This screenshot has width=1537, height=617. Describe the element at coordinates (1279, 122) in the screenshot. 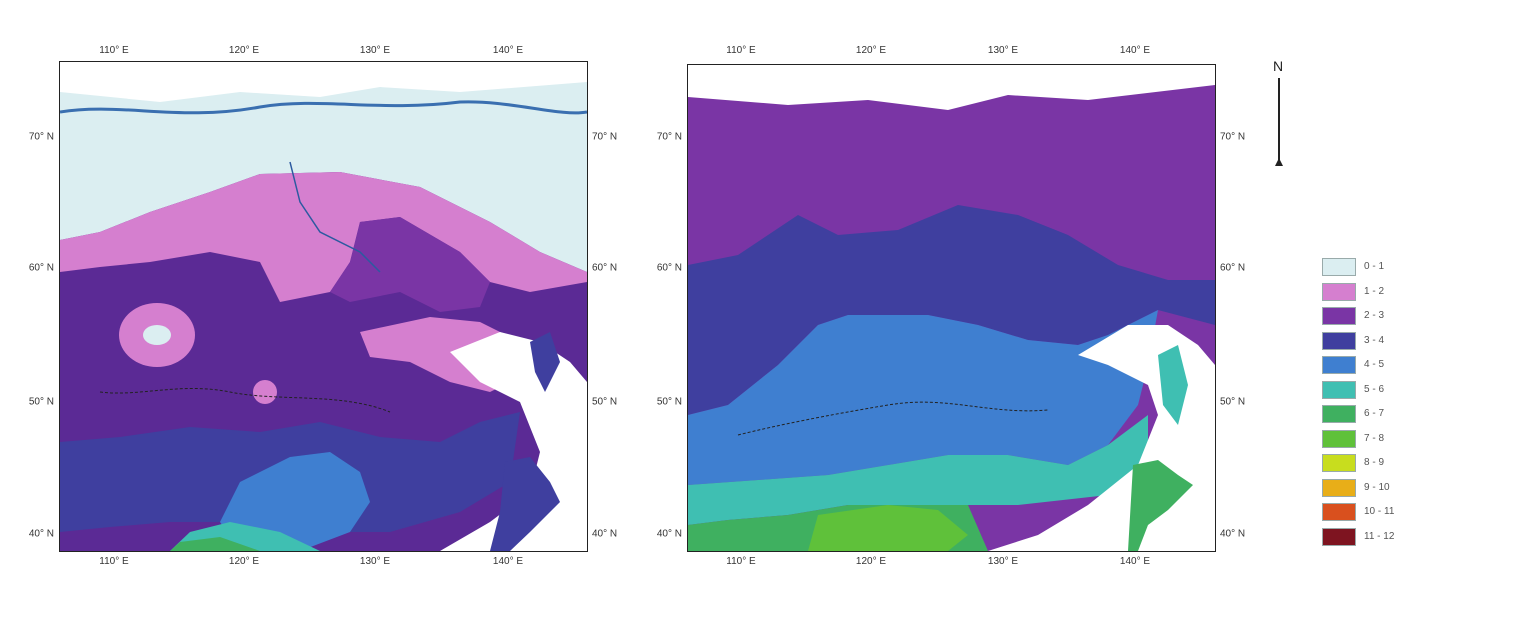

I see `north-arrow-icon` at that location.